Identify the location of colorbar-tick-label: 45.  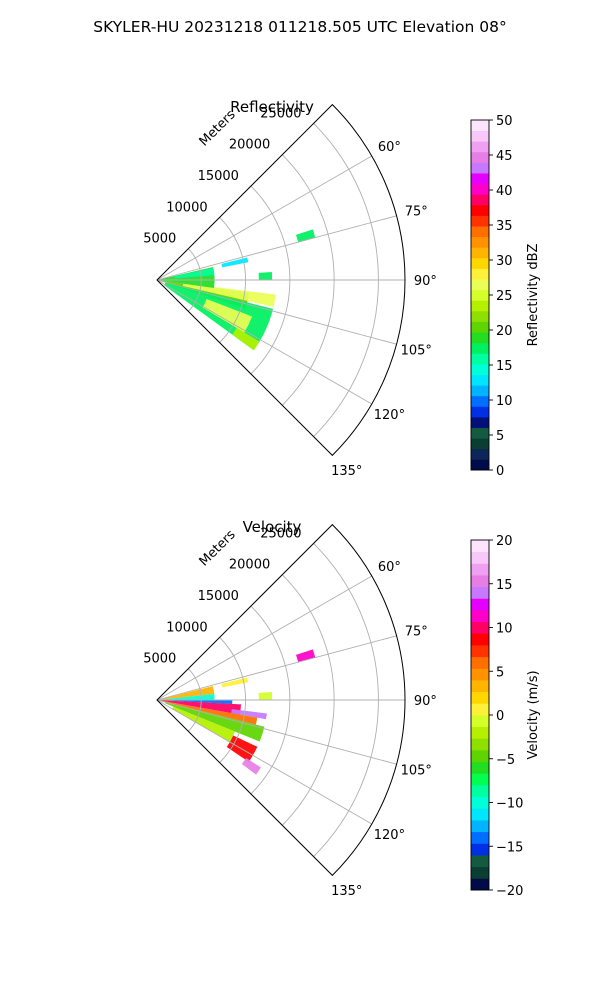
(504, 156).